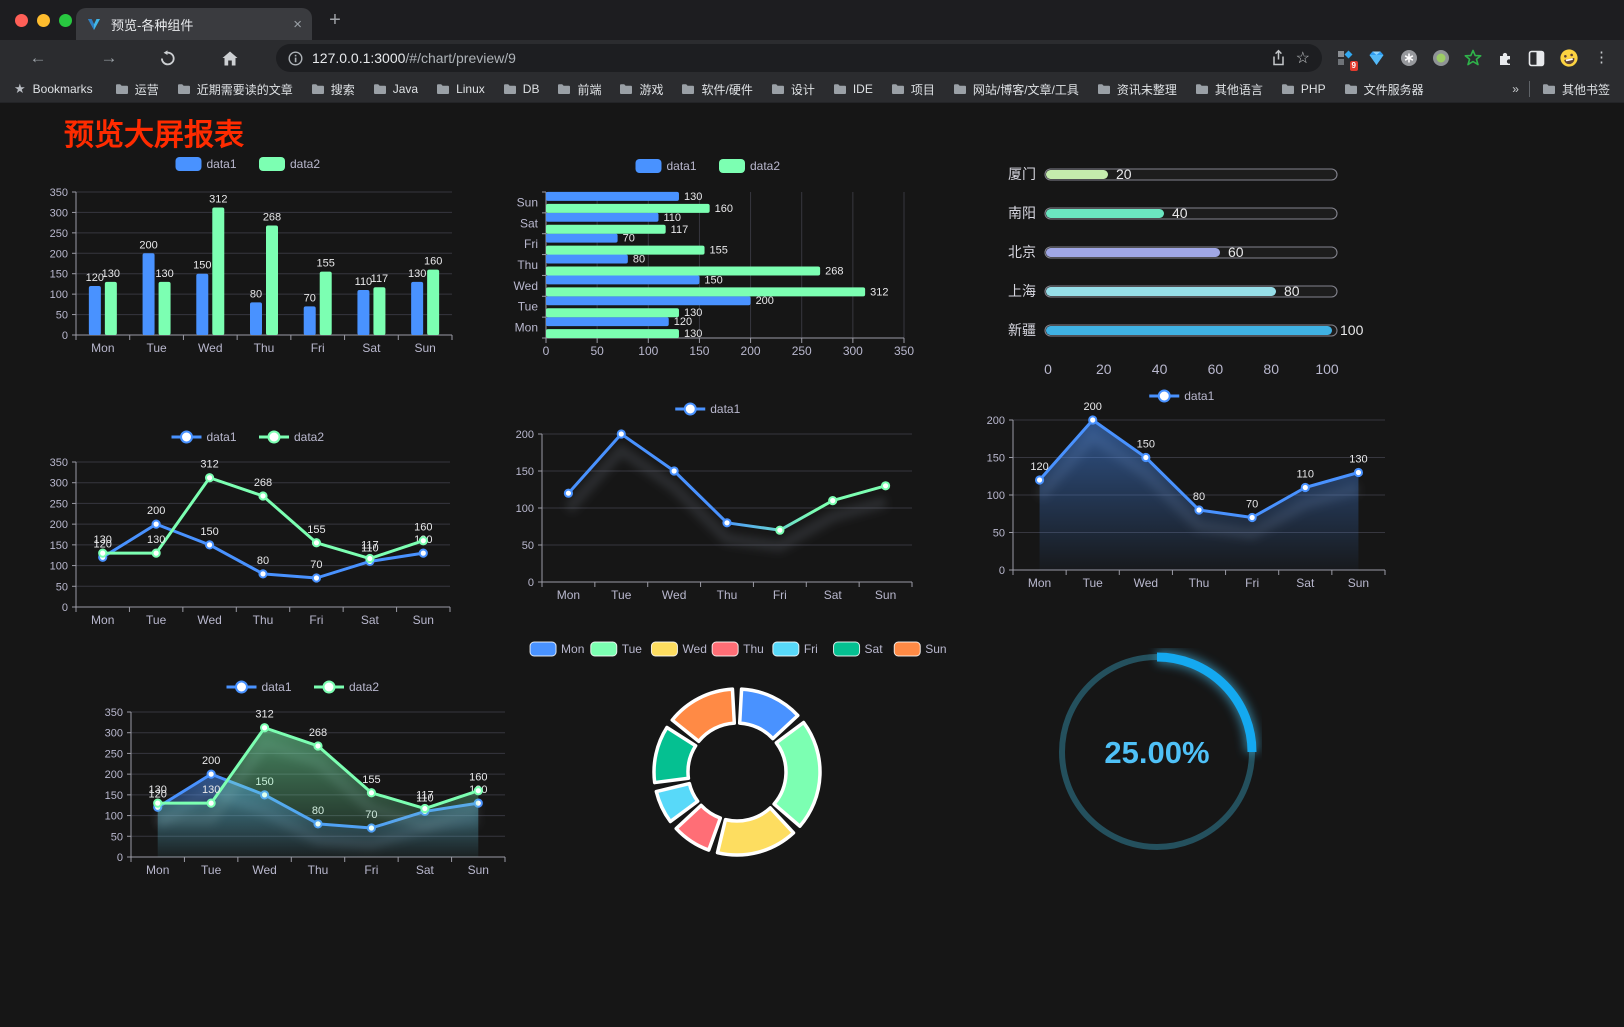  What do you see at coordinates (1515, 89) in the screenshot?
I see `bookmarks-overflow-chevron: »` at bounding box center [1515, 89].